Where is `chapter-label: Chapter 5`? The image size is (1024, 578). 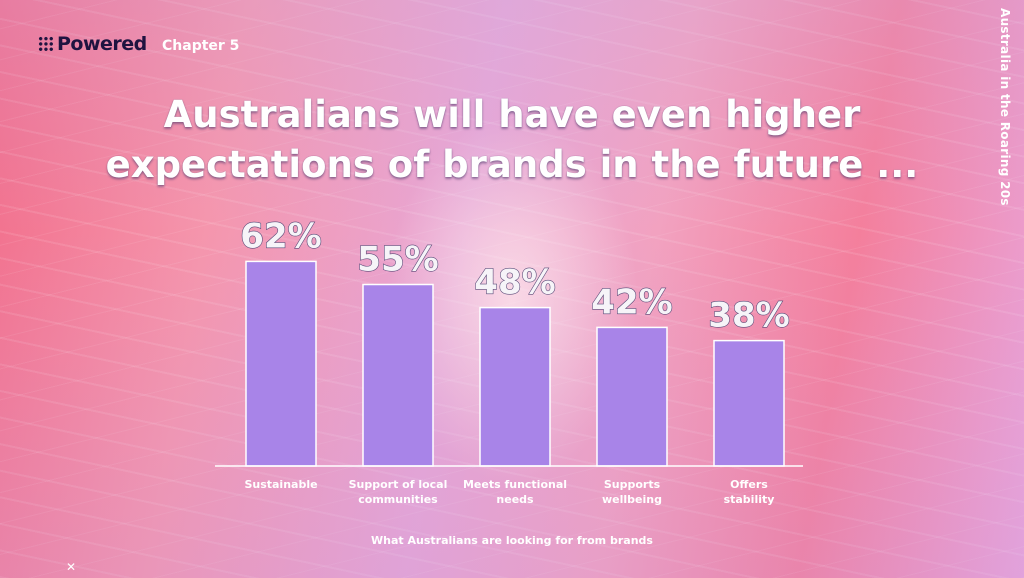 chapter-label: Chapter 5 is located at coordinates (201, 46).